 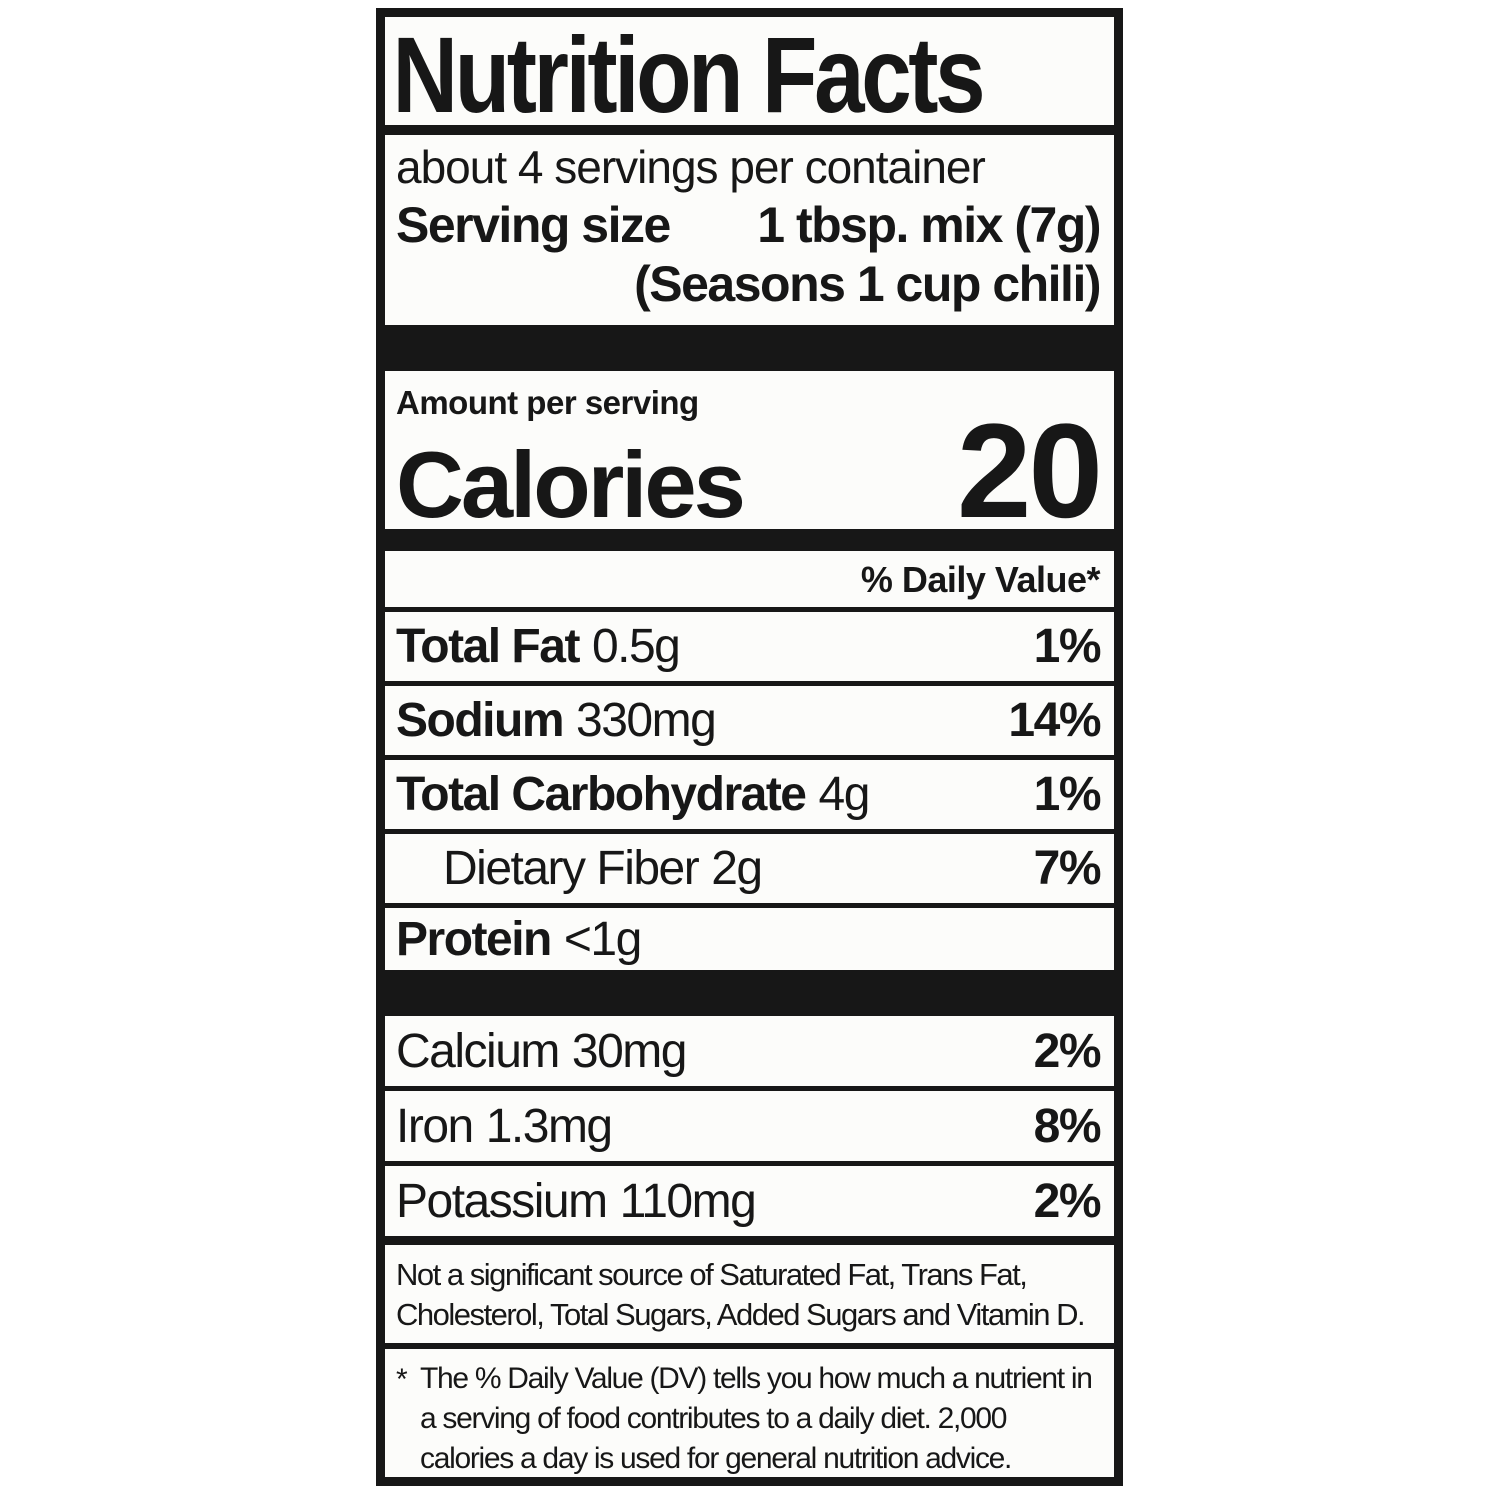 I want to click on mineral-daily-value: 8%, so click(x=1067, y=1126).